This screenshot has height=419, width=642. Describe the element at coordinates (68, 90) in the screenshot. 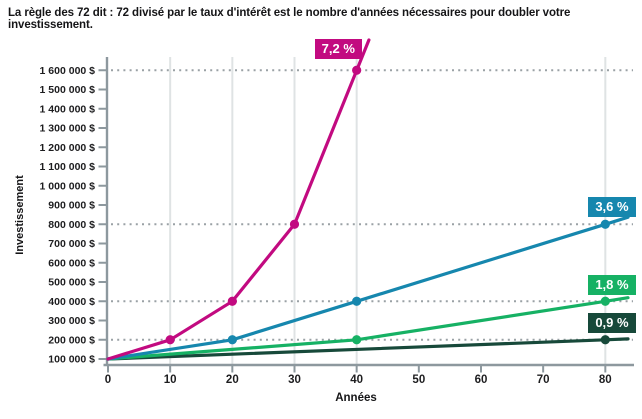

I see `y-tick-label: 1 500 000 $` at that location.